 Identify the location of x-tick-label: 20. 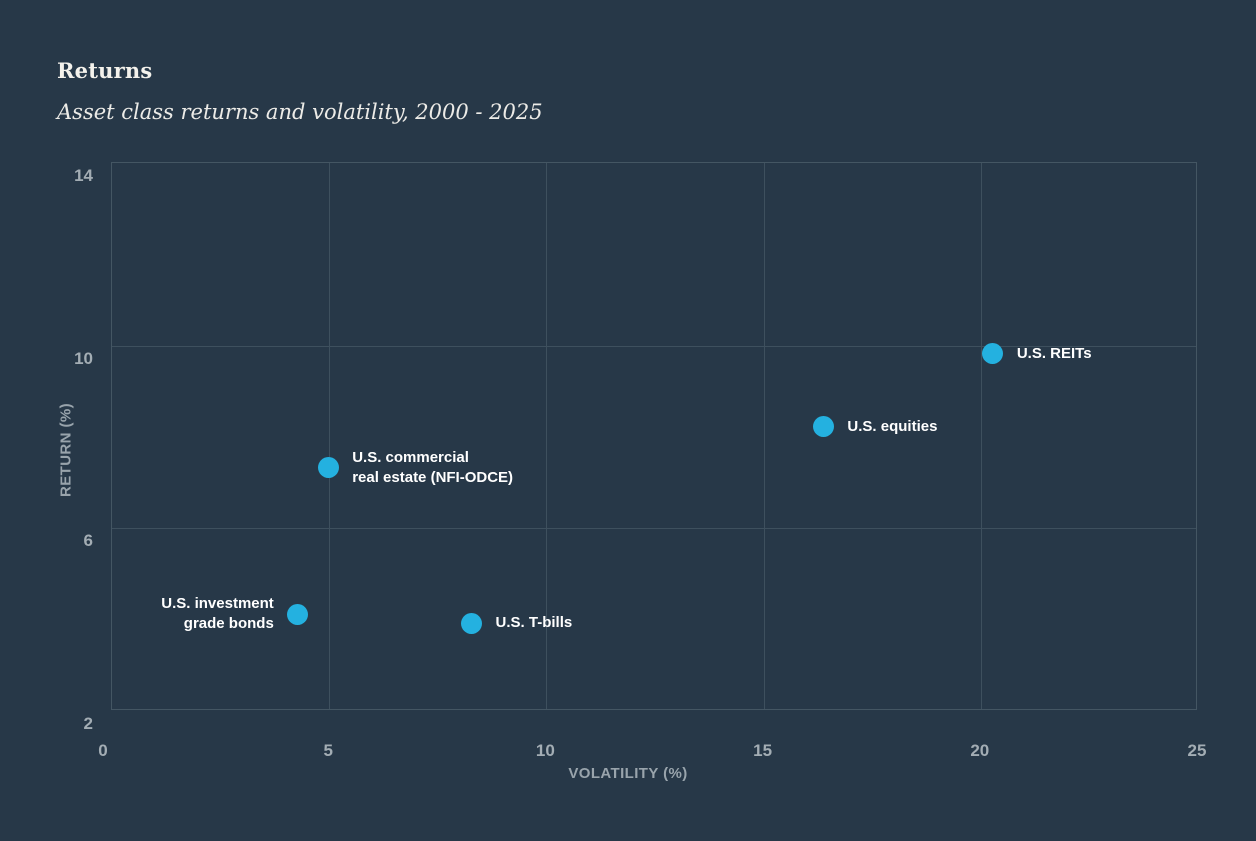
(980, 750).